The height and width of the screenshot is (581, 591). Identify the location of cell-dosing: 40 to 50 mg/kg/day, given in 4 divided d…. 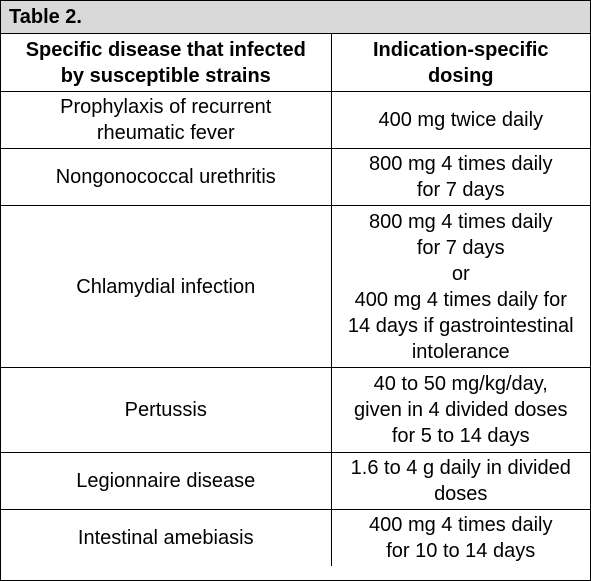
(460, 410).